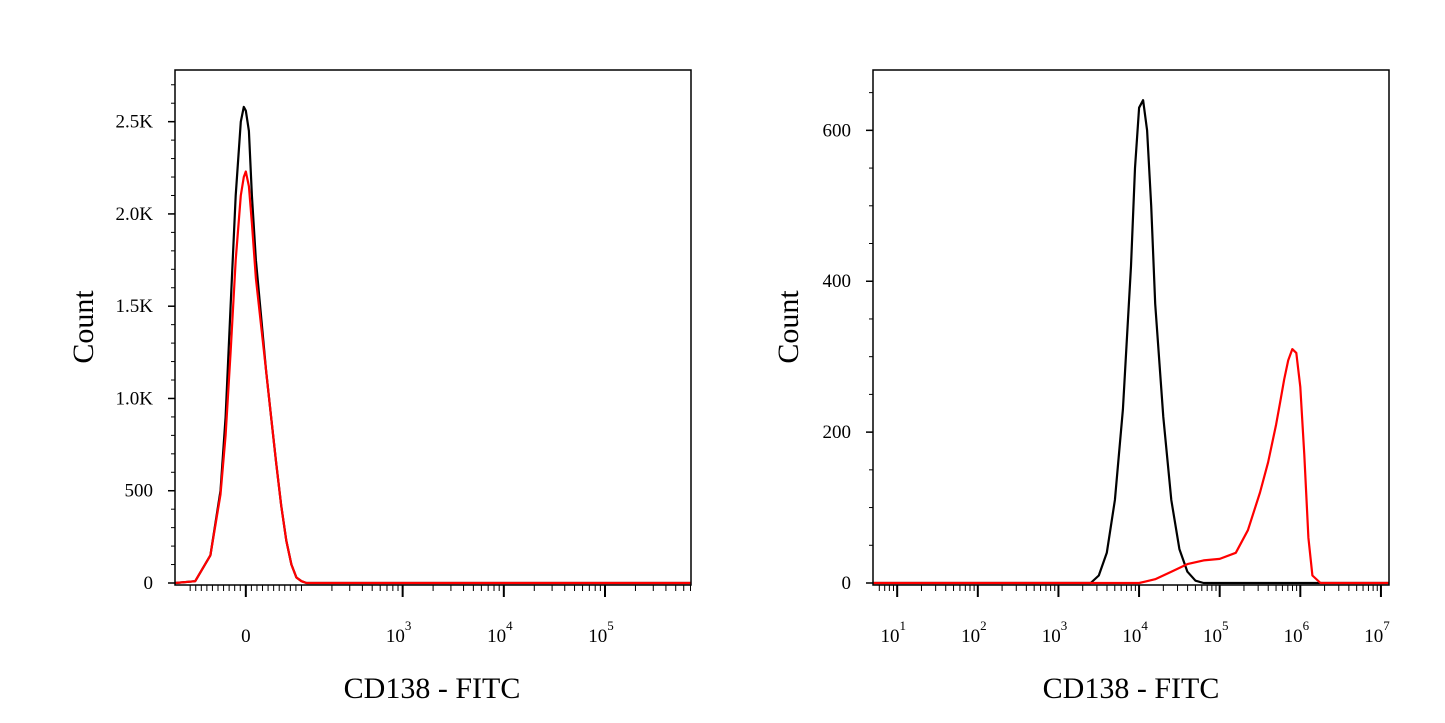 The height and width of the screenshot is (723, 1445). What do you see at coordinates (83, 327) in the screenshot?
I see `left-y-axis-title: Count` at bounding box center [83, 327].